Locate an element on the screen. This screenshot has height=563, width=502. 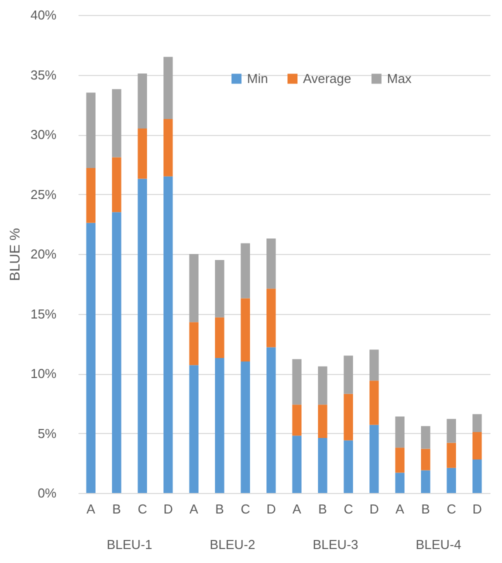
y-tick-label: 35% is located at coordinates (43, 74).